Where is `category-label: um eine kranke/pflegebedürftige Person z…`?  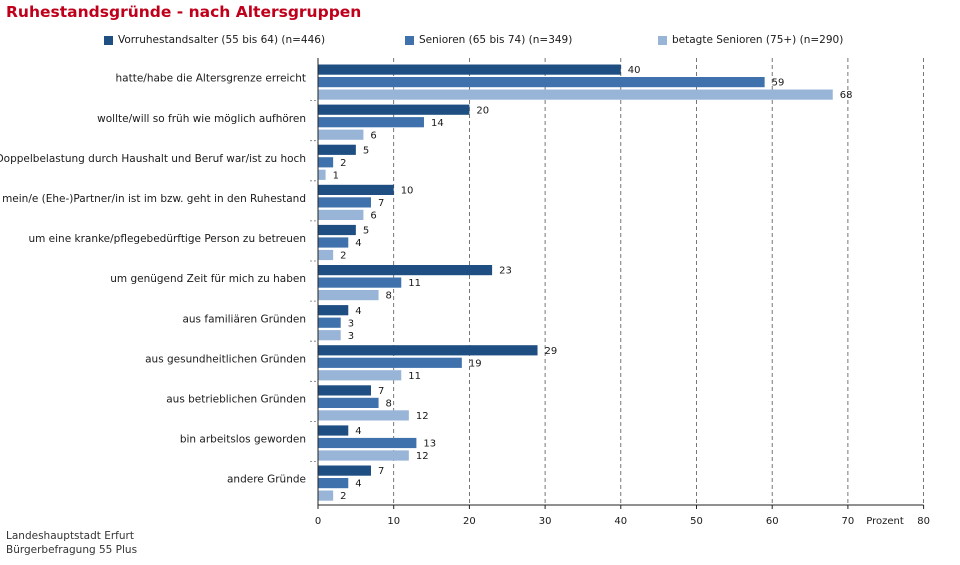 category-label: um eine kranke/pflegebedürftige Person z… is located at coordinates (167, 239).